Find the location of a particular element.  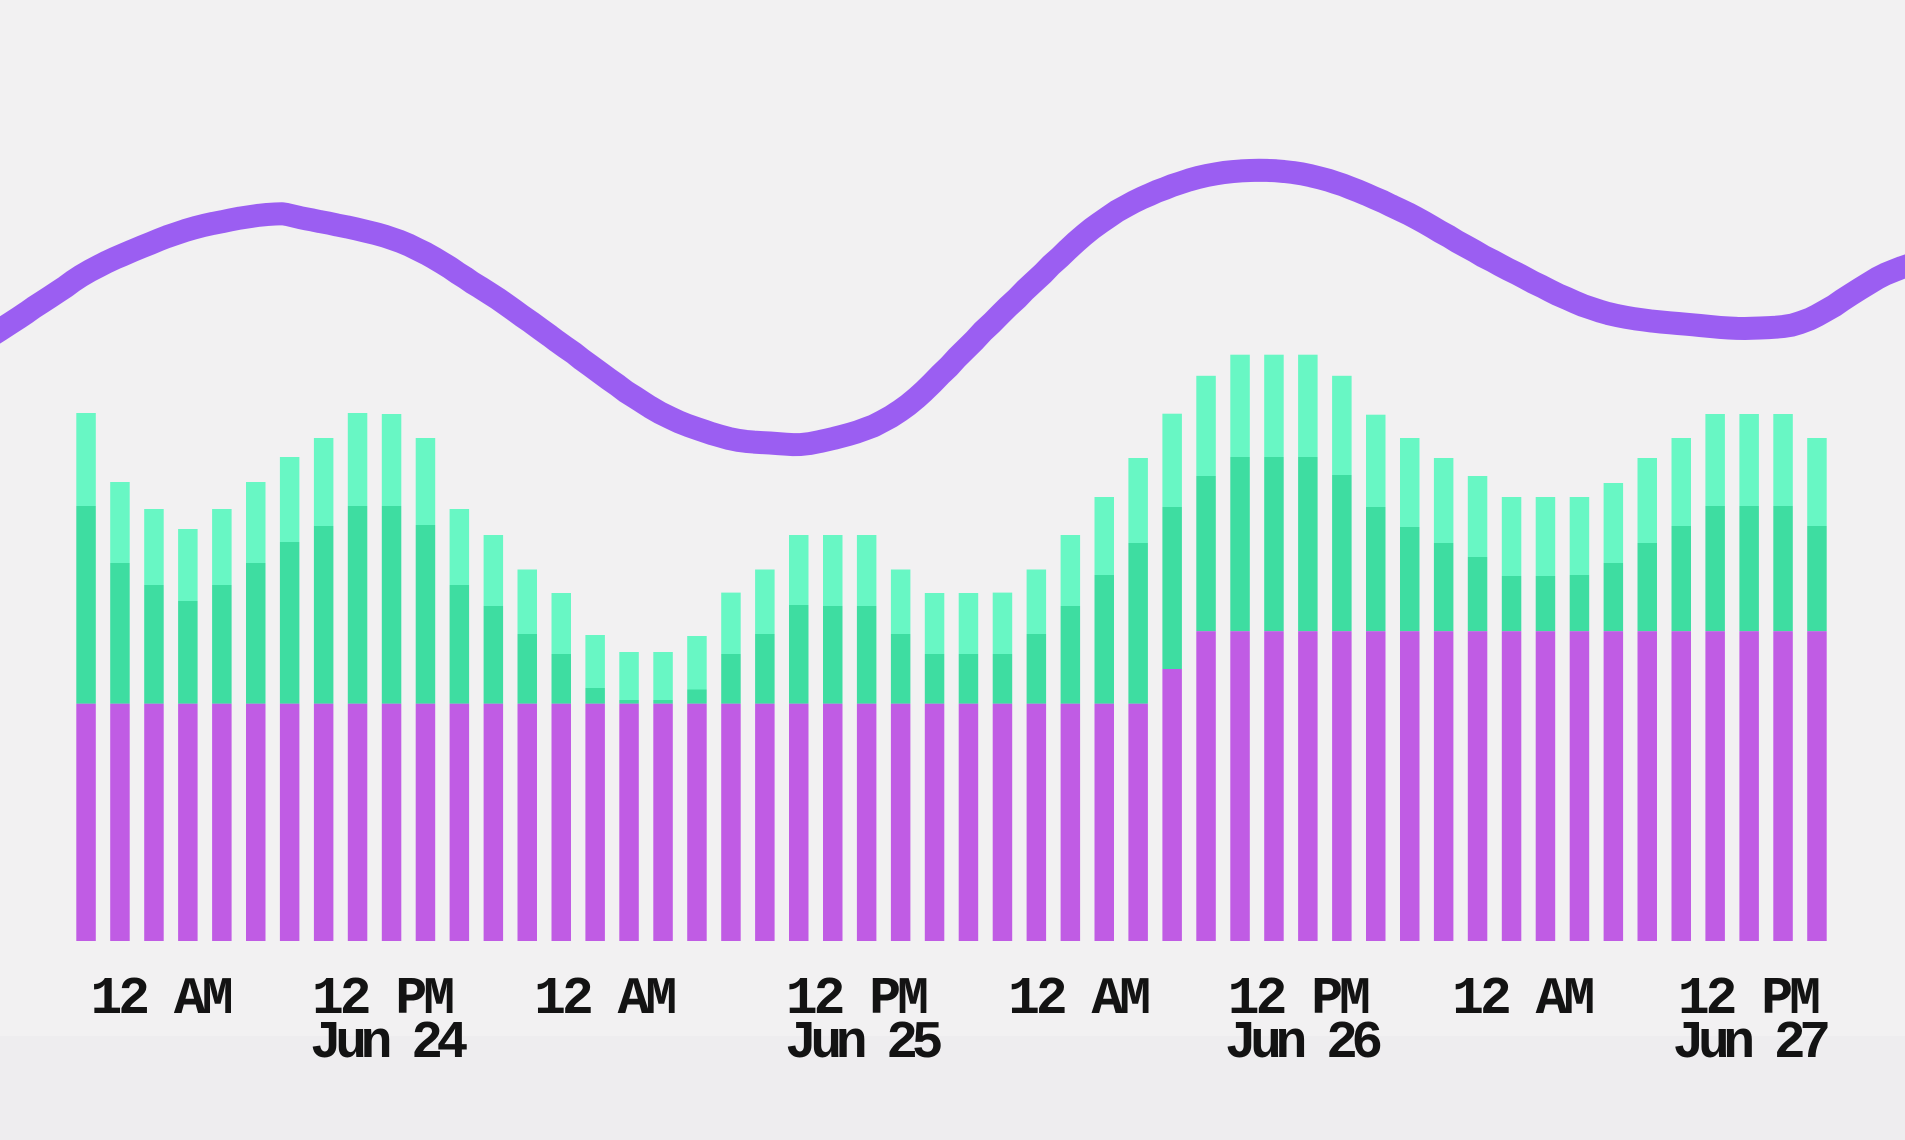

svg-text: Jun 24 is located at coordinates (389, 1043).